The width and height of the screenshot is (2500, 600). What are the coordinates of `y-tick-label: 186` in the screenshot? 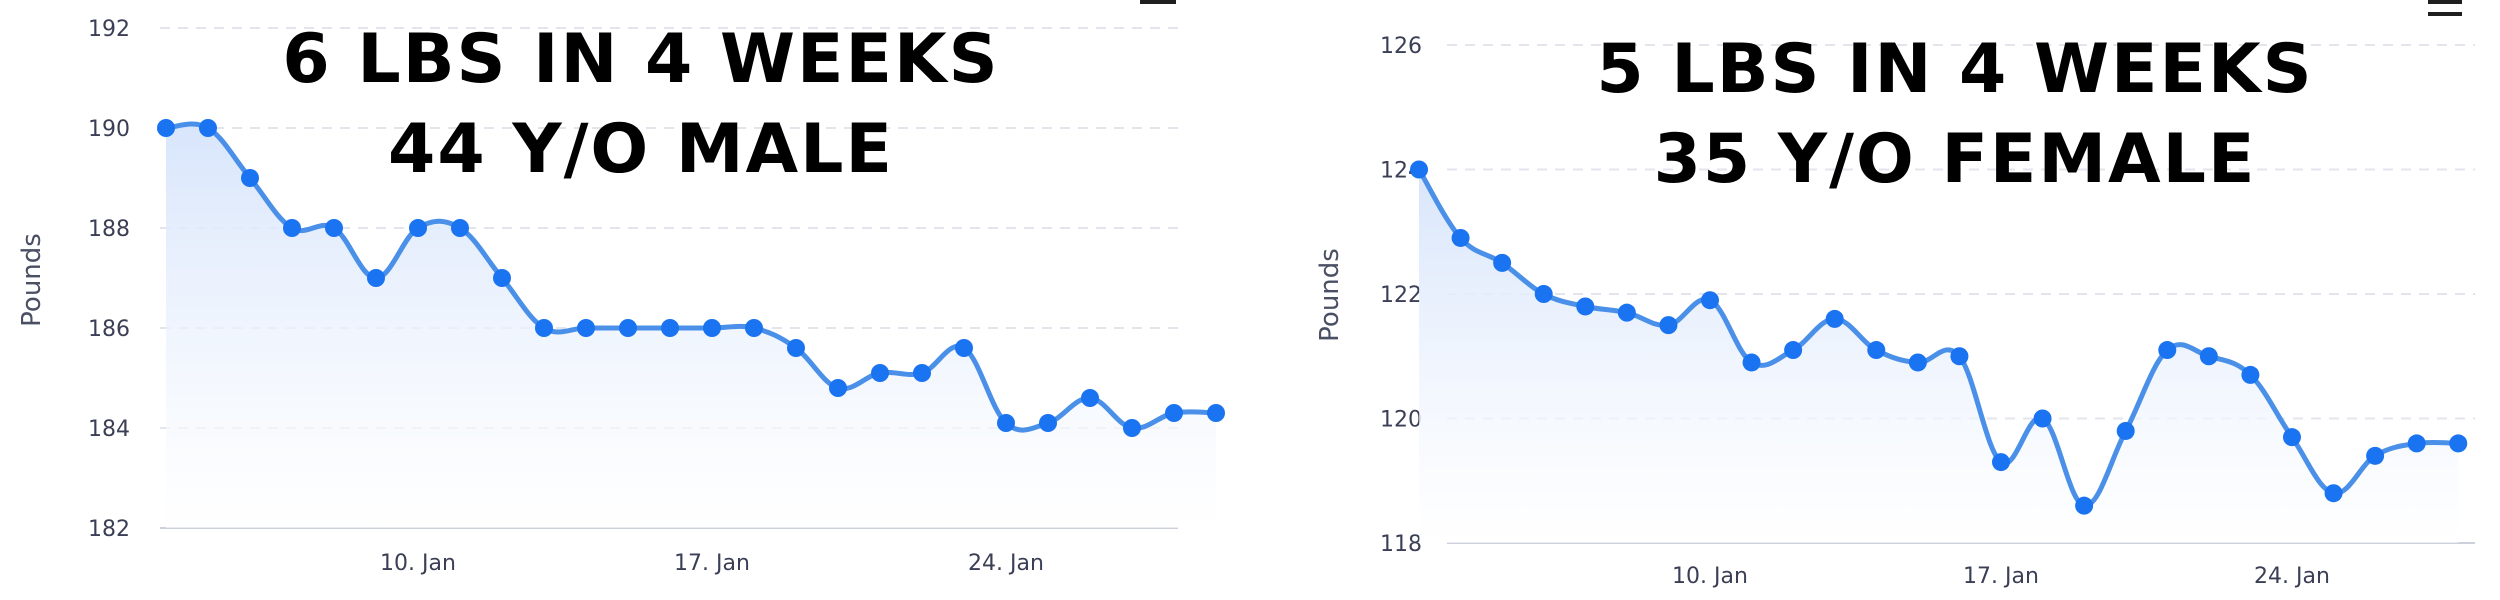 It's located at (109, 329).